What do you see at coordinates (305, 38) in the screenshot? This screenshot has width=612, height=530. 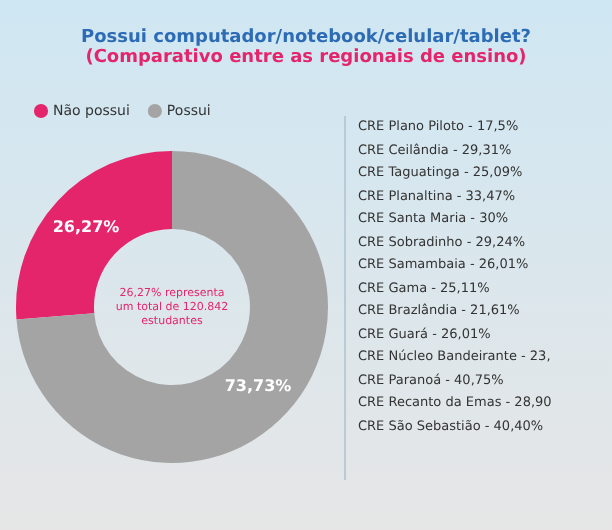 I see `chart-title: Possui computador/notebook/celular/tablet?` at bounding box center [305, 38].